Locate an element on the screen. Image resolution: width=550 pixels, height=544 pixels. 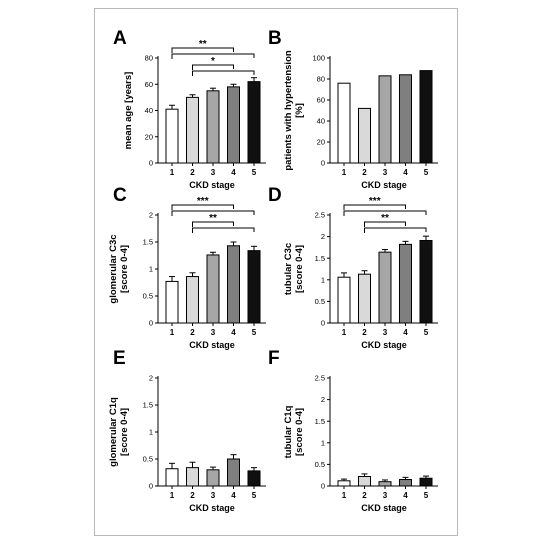
y-axis-title-a: mean age [years] is located at coordinates (128, 111).